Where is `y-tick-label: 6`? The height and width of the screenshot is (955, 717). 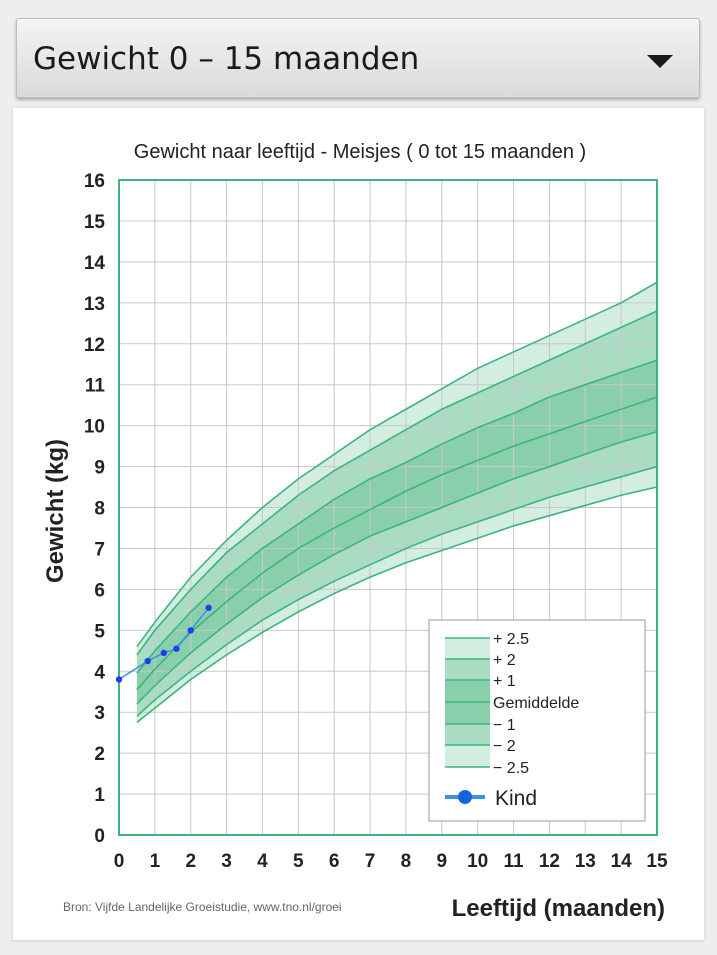 y-tick-label: 6 is located at coordinates (99, 590).